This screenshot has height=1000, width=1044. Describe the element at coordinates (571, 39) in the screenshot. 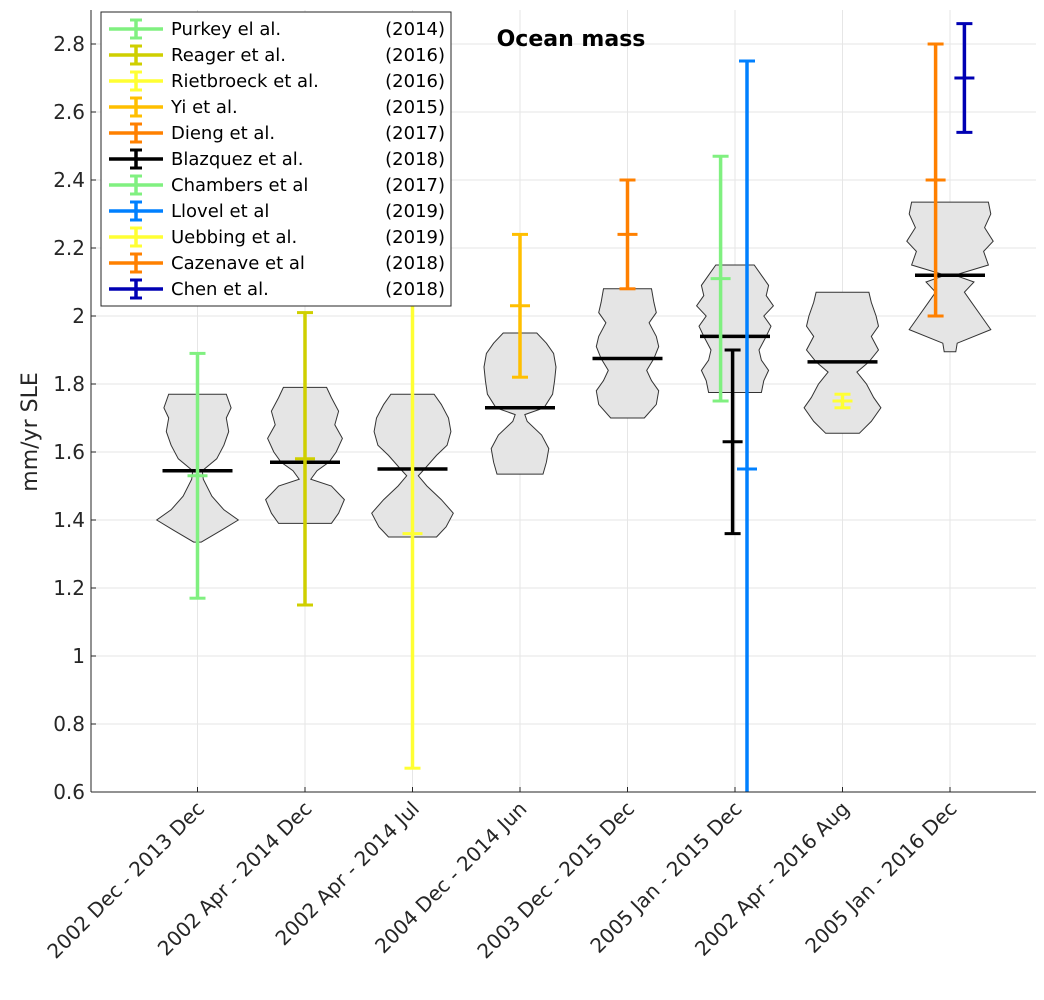

I see `chart-title: Ocean mass` at that location.